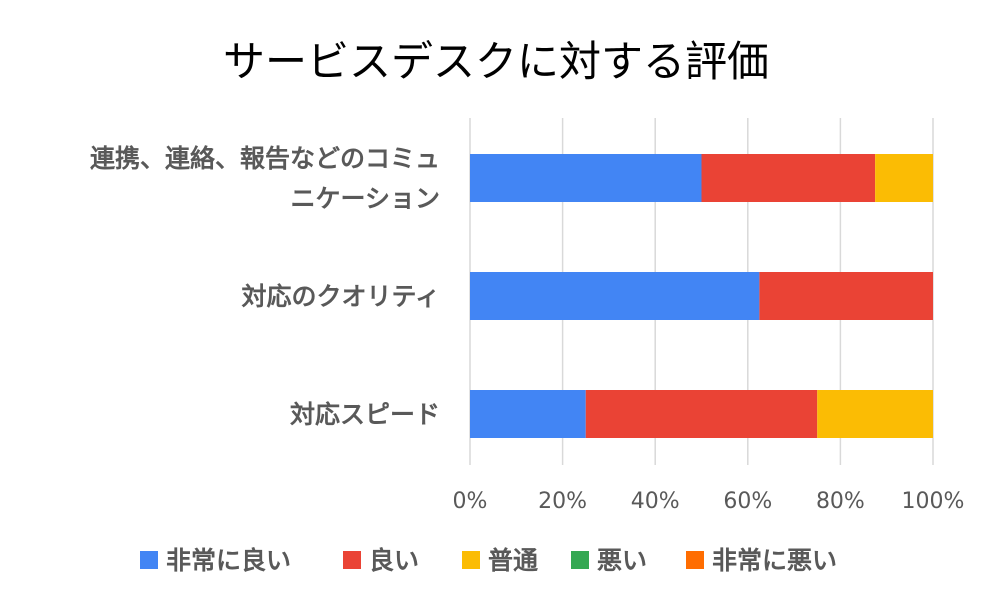 Image resolution: width=992 pixels, height=604 pixels. What do you see at coordinates (709, 501) in the screenshot?
I see `x-axis-ticks: 0% 20% 40% 60% 80% 100%` at bounding box center [709, 501].